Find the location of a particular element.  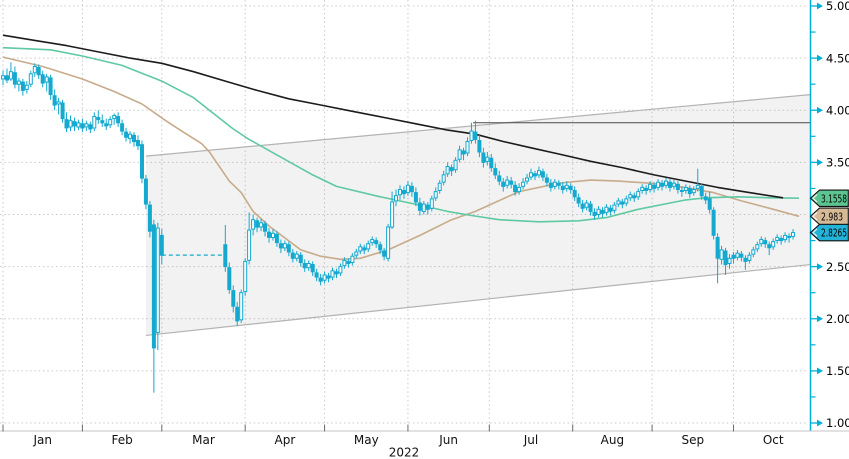

price-axis: 5.00 4.50 4.00 3.50 2.50 2.00 1.50 1.00 is located at coordinates (829, 215).